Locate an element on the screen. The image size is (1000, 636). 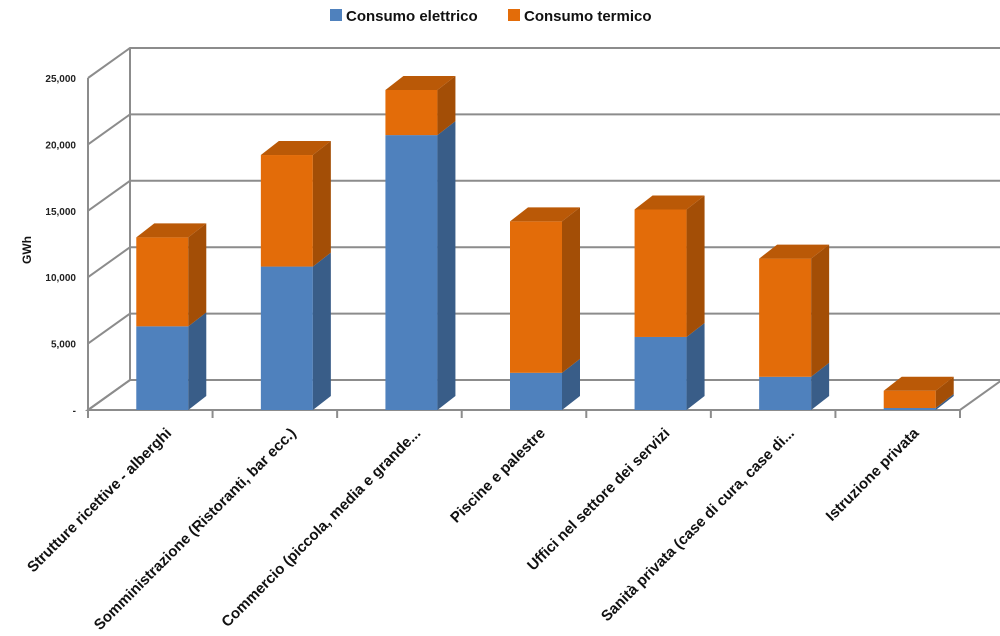
y-axis-label: GWh is located at coordinates (27, 250).